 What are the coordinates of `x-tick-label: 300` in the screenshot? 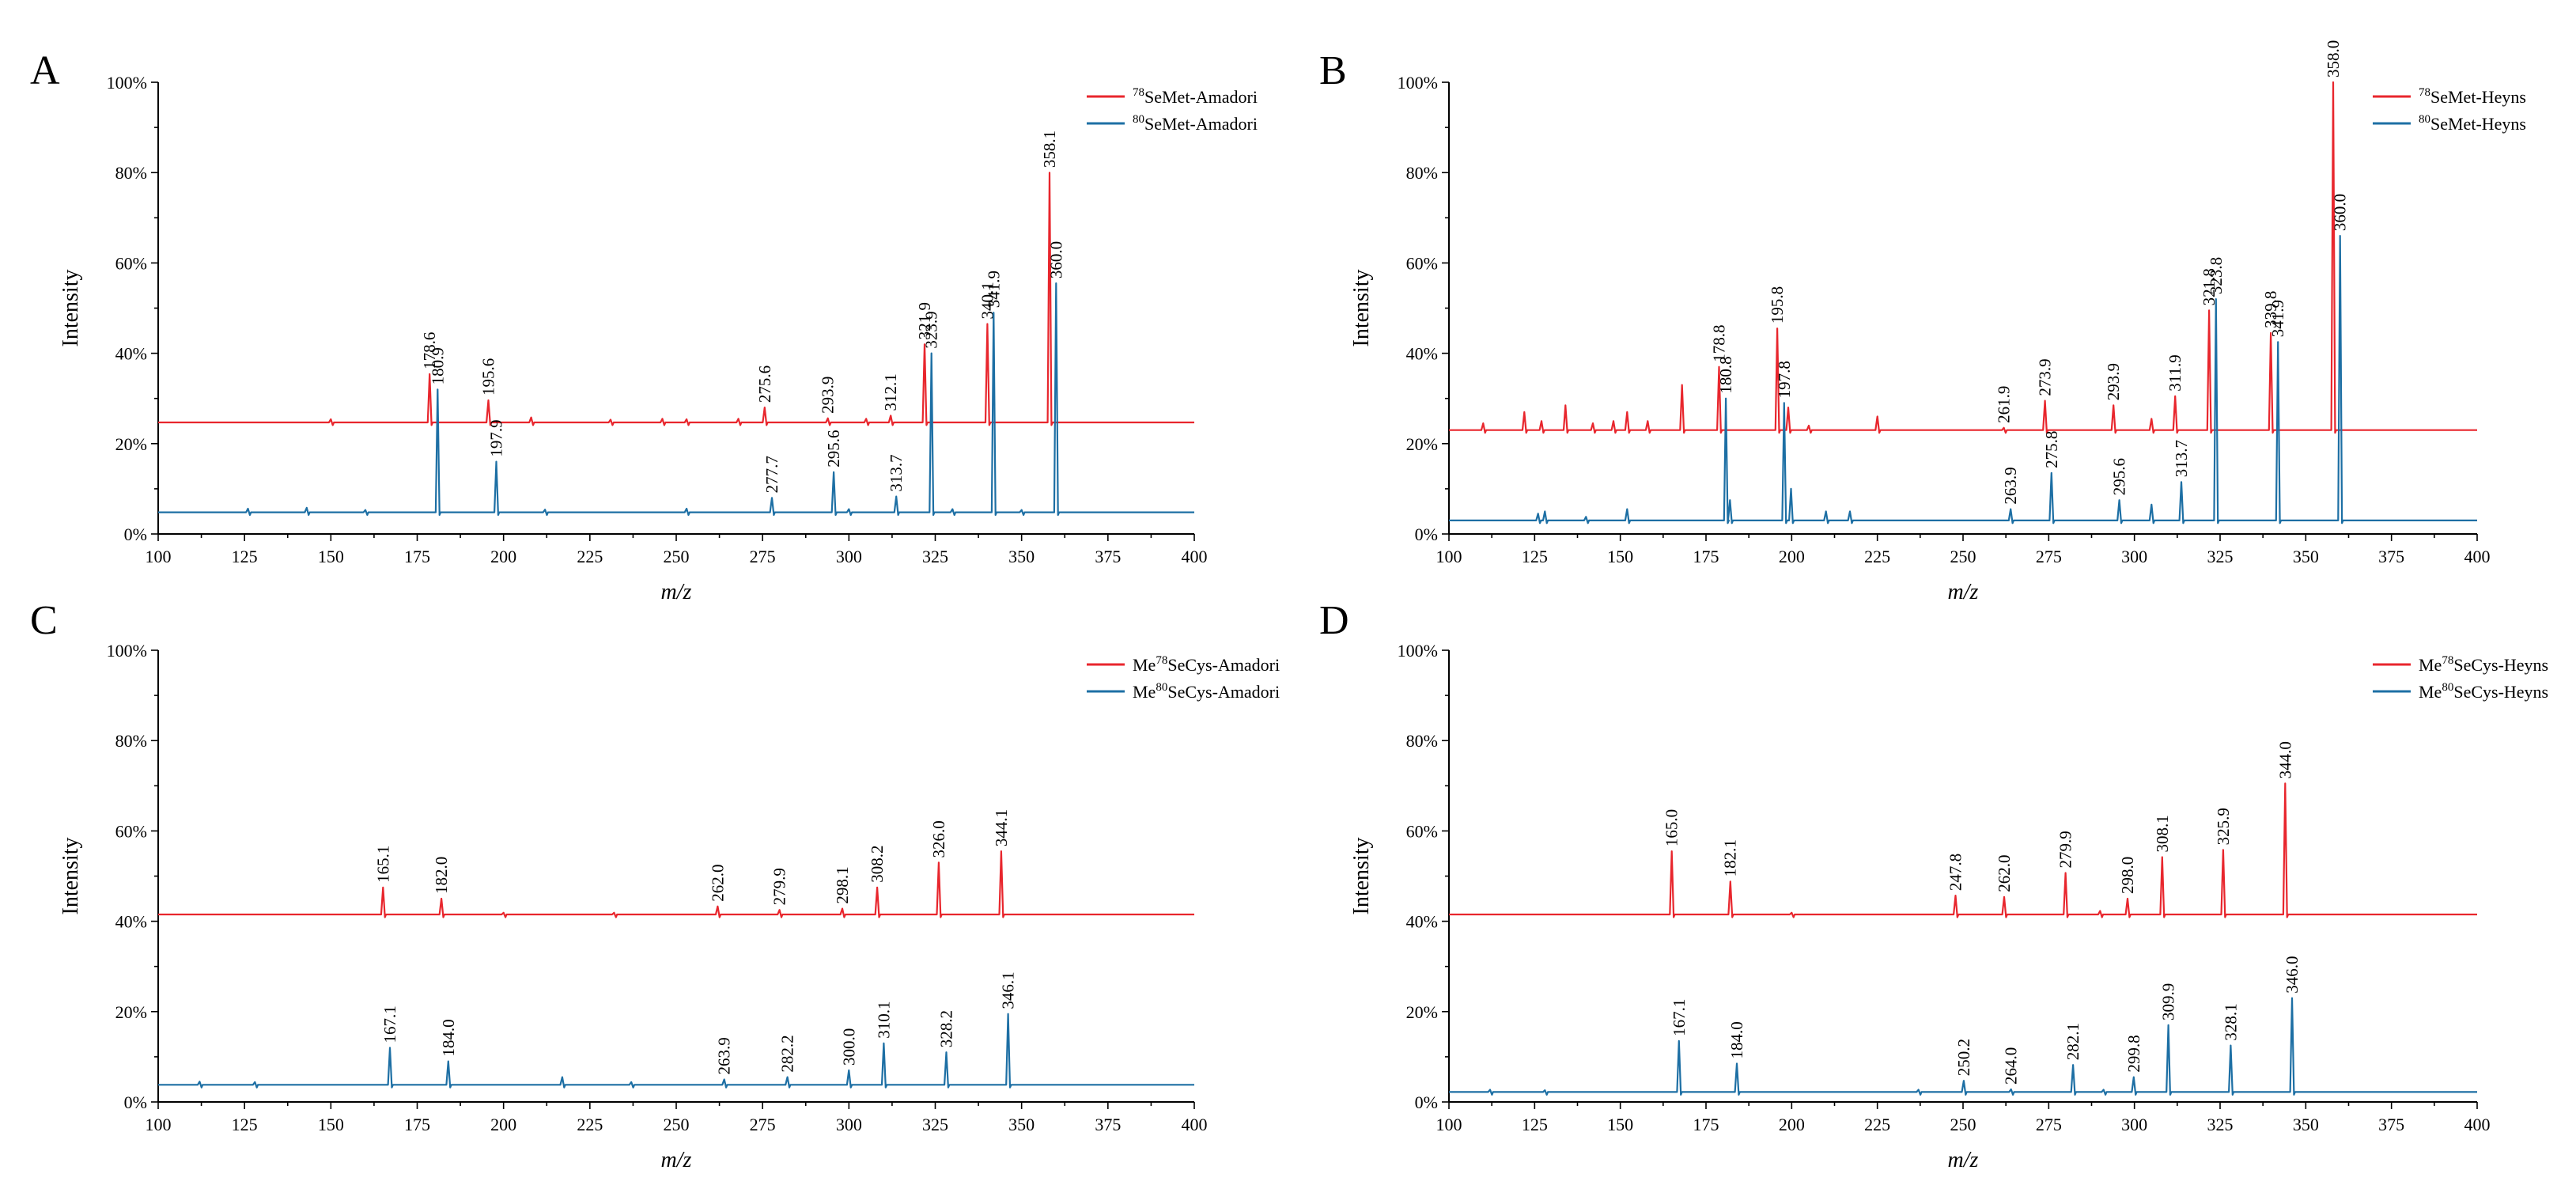 It's located at (2134, 556).